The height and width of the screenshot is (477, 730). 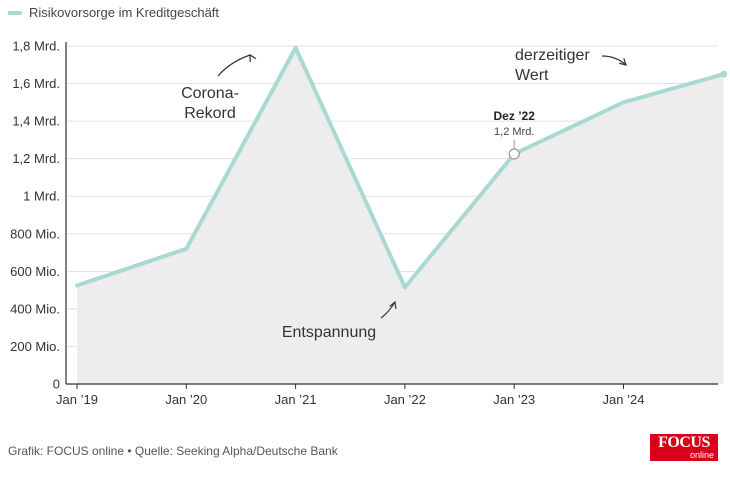 What do you see at coordinates (514, 154) in the screenshot?
I see `highlight-marker` at bounding box center [514, 154].